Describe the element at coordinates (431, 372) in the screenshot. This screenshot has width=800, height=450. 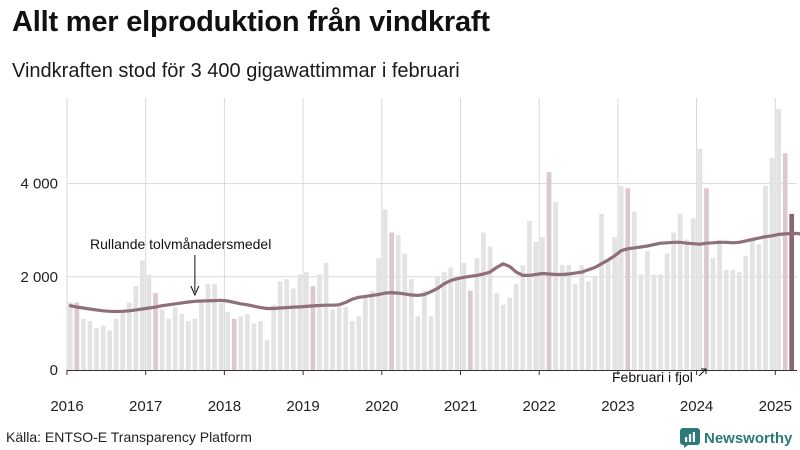
I see `x-axis` at that location.